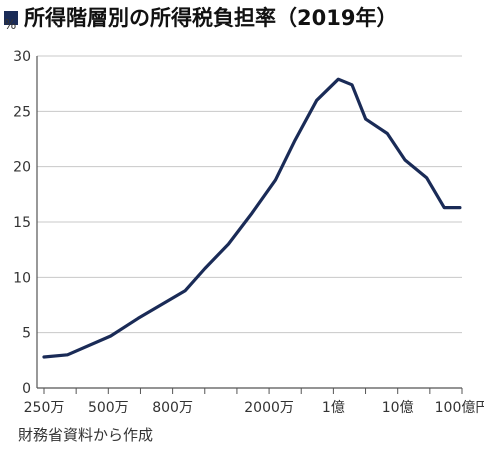 This screenshot has height=451, width=484. I want to click on x-tick-label: 2000万, so click(269, 408).